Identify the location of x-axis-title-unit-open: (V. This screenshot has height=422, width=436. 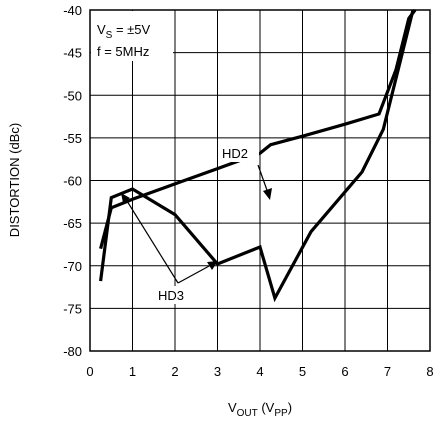
(266, 407).